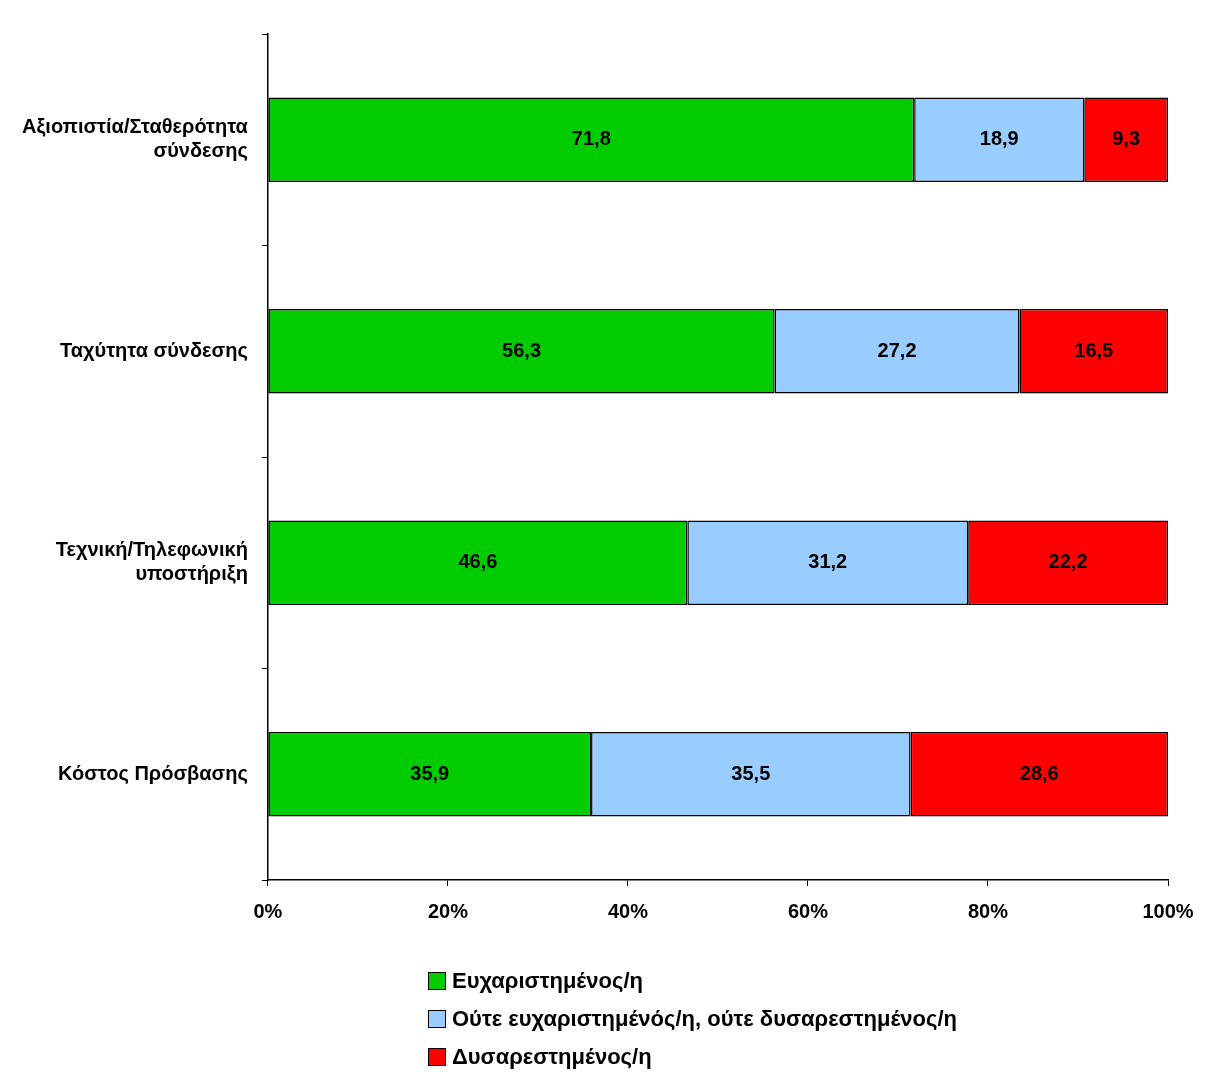 This screenshot has width=1221, height=1088. Describe the element at coordinates (828, 561) in the screenshot. I see `data-label: 31,2` at that location.